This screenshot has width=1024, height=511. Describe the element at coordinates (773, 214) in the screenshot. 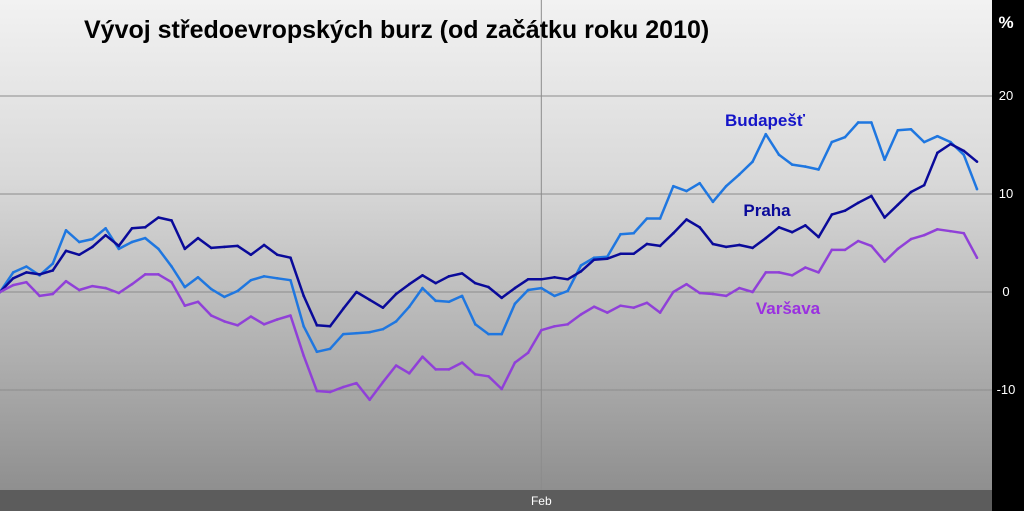

I see `label-layer: Budapešť Praha Varšava` at that location.